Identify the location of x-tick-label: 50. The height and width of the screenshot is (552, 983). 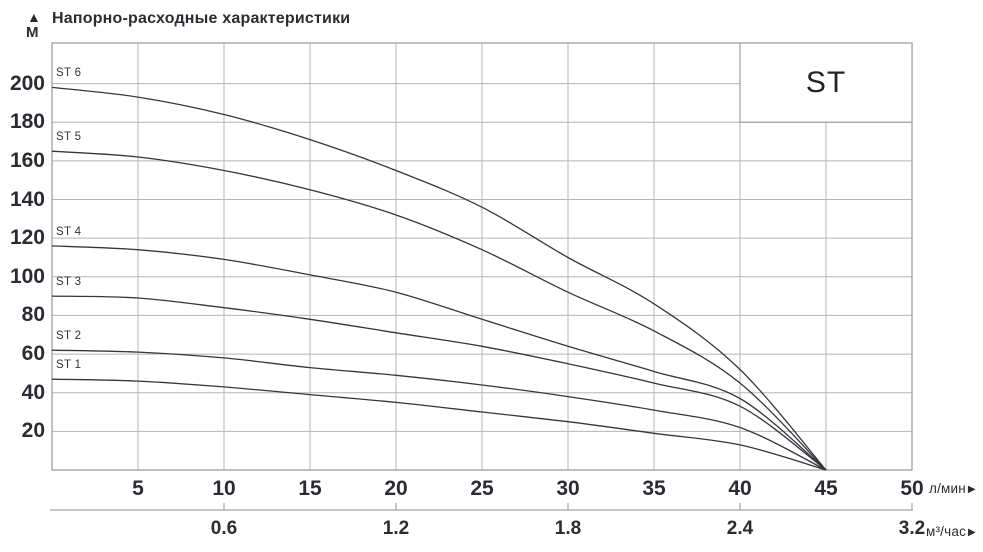
(912, 488).